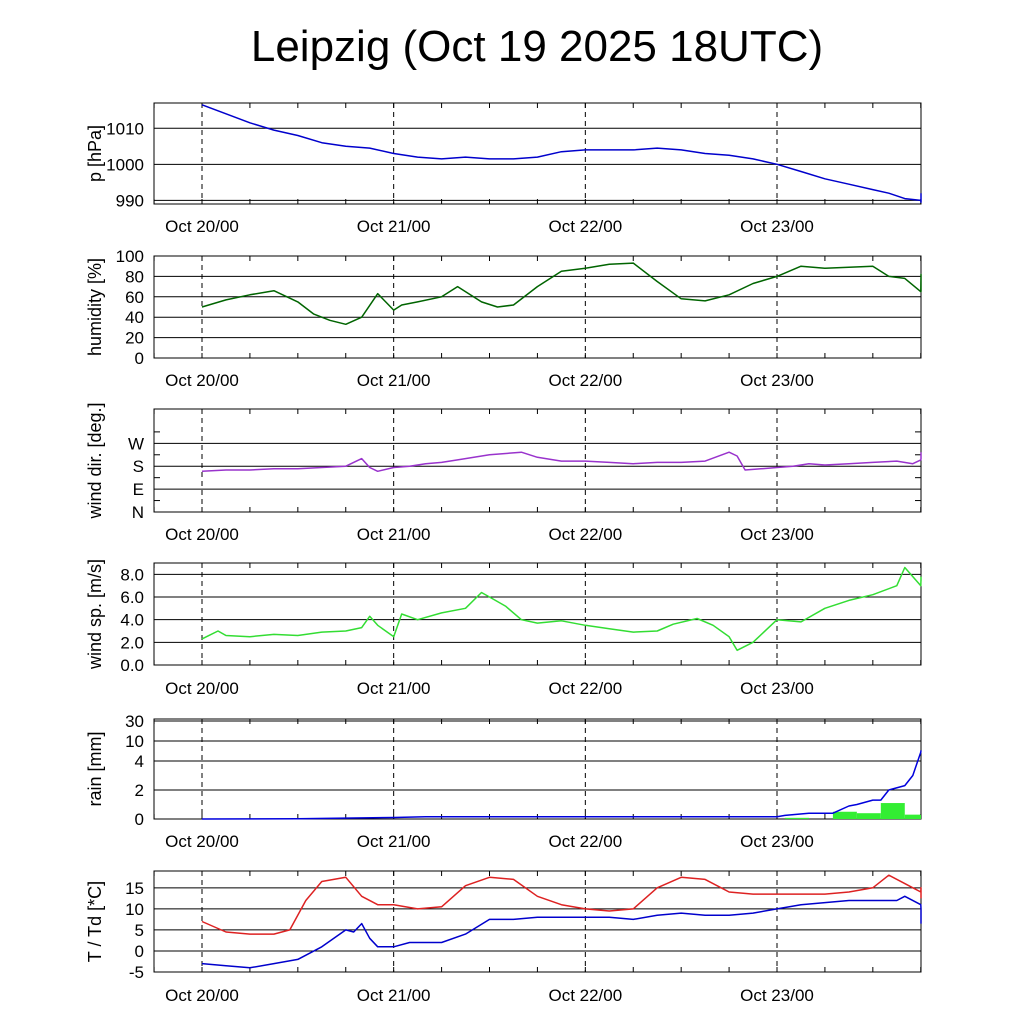 The image size is (1024, 1024). What do you see at coordinates (132, 574) in the screenshot?
I see `y-tick-label: 8.0` at bounding box center [132, 574].